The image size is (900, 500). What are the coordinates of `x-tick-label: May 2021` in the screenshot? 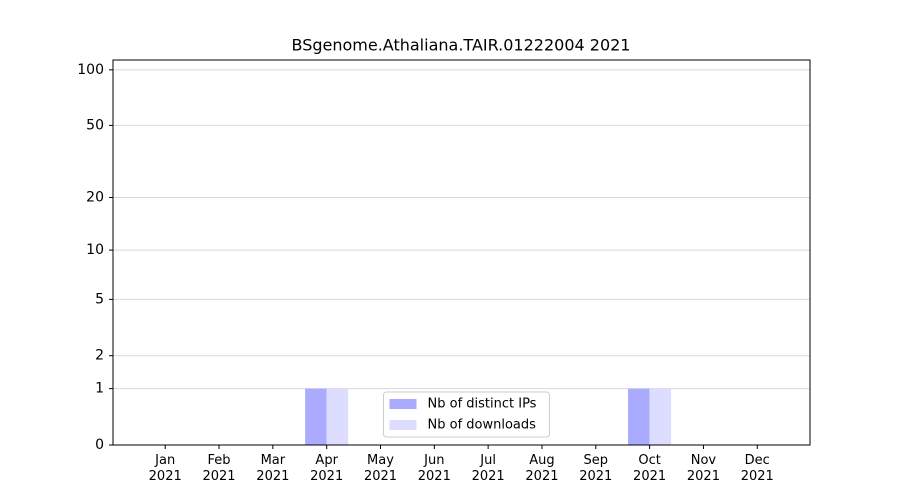 It's located at (380, 468).